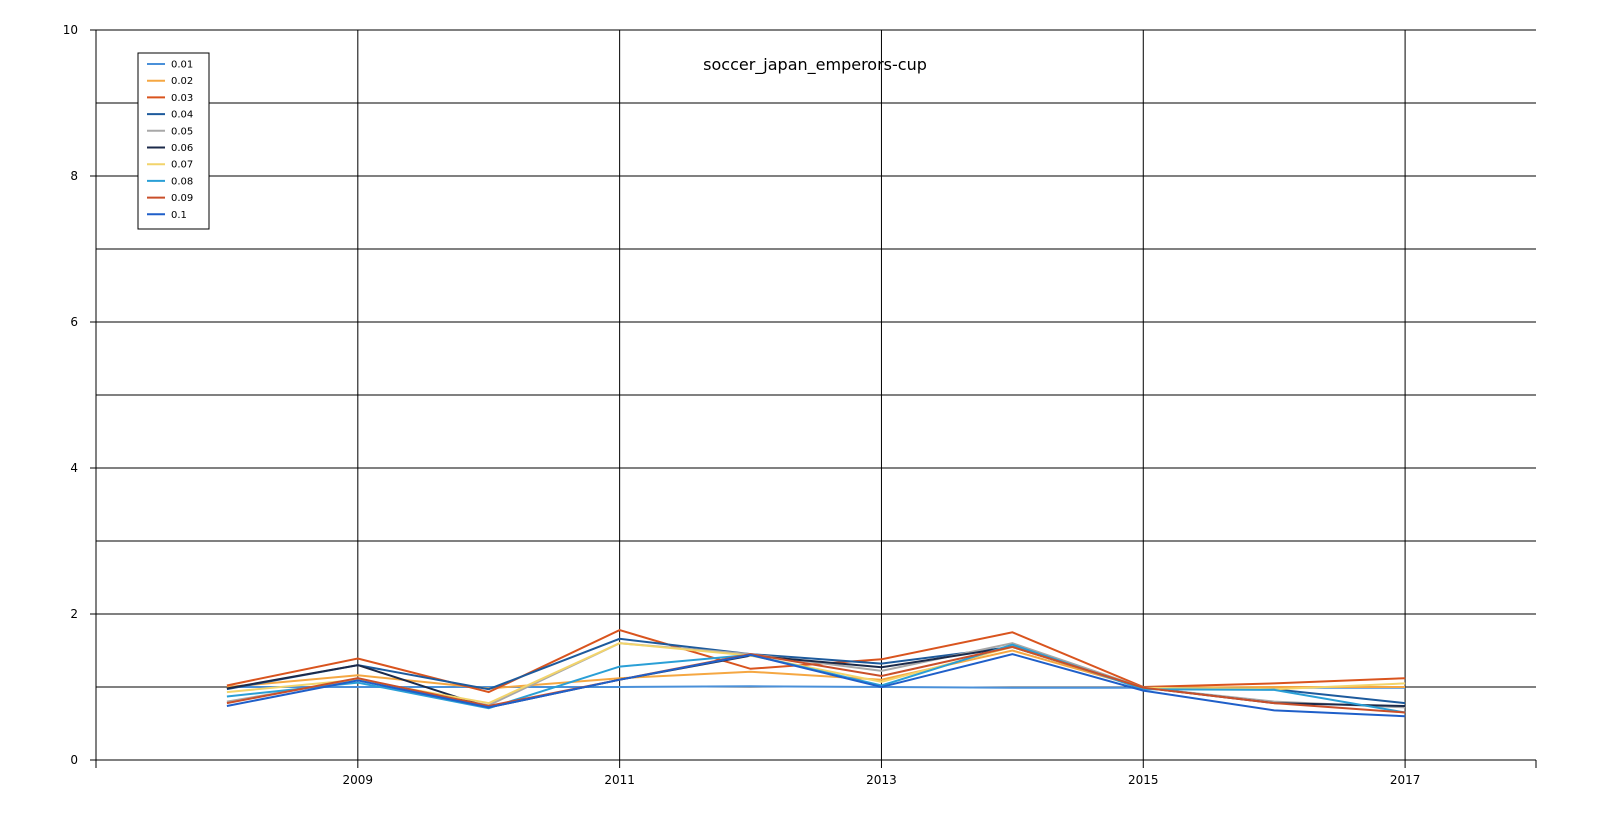 The width and height of the screenshot is (1600, 838). I want to click on x-tick-label: 2013, so click(881, 780).